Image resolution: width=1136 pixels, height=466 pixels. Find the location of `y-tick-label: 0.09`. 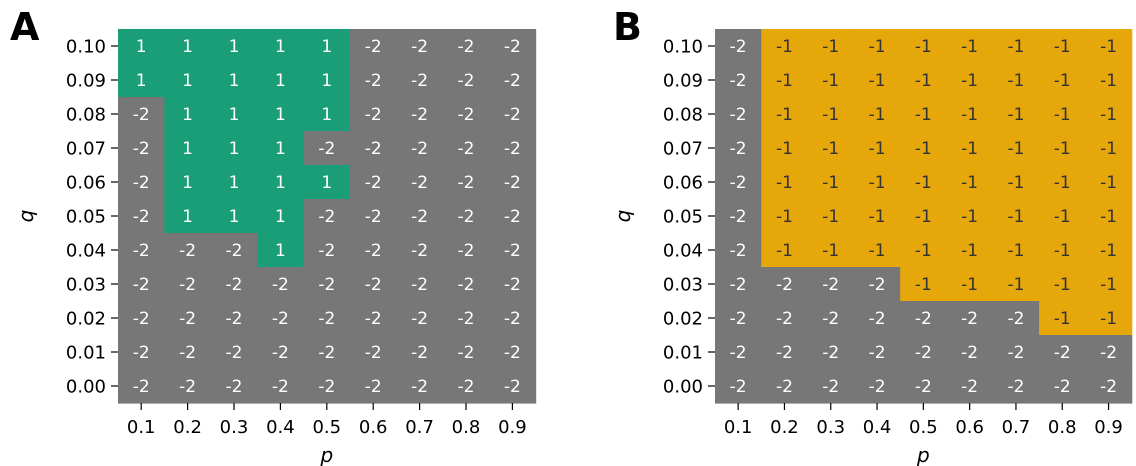

y-tick-label: 0.09 is located at coordinates (683, 81).